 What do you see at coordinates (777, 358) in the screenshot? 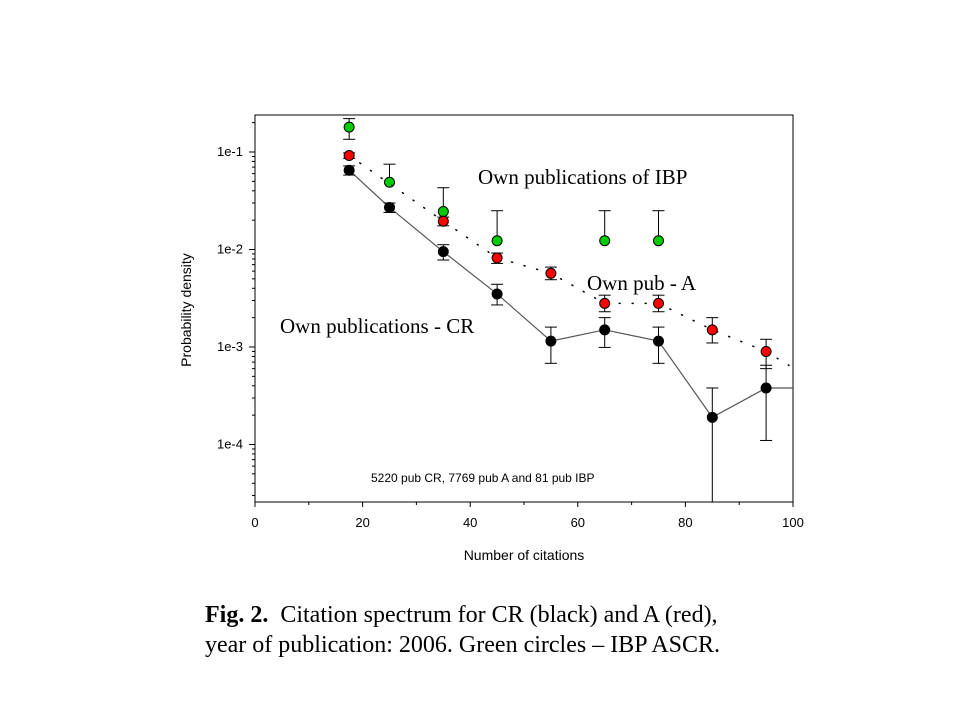
I see `series-line-tail` at bounding box center [777, 358].